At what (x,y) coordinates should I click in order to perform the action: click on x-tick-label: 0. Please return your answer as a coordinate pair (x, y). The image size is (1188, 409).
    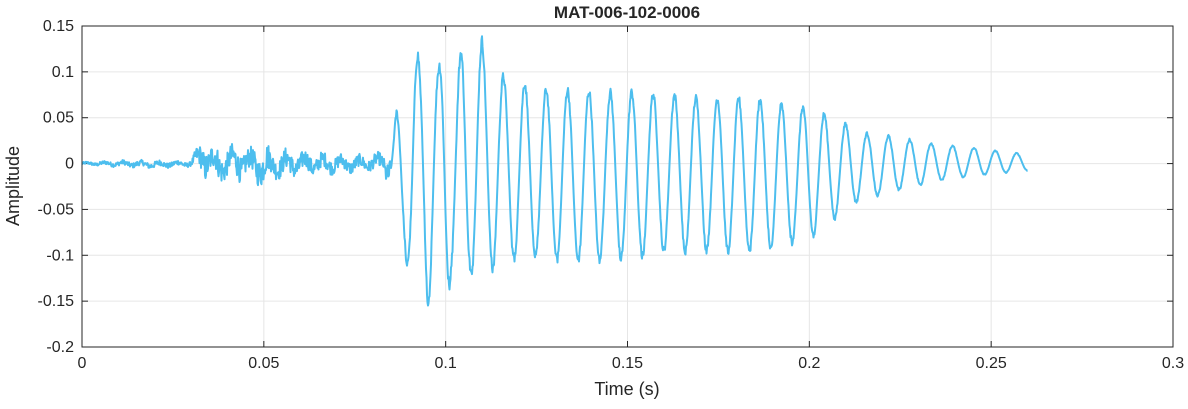
    Looking at the image, I should click on (82, 363).